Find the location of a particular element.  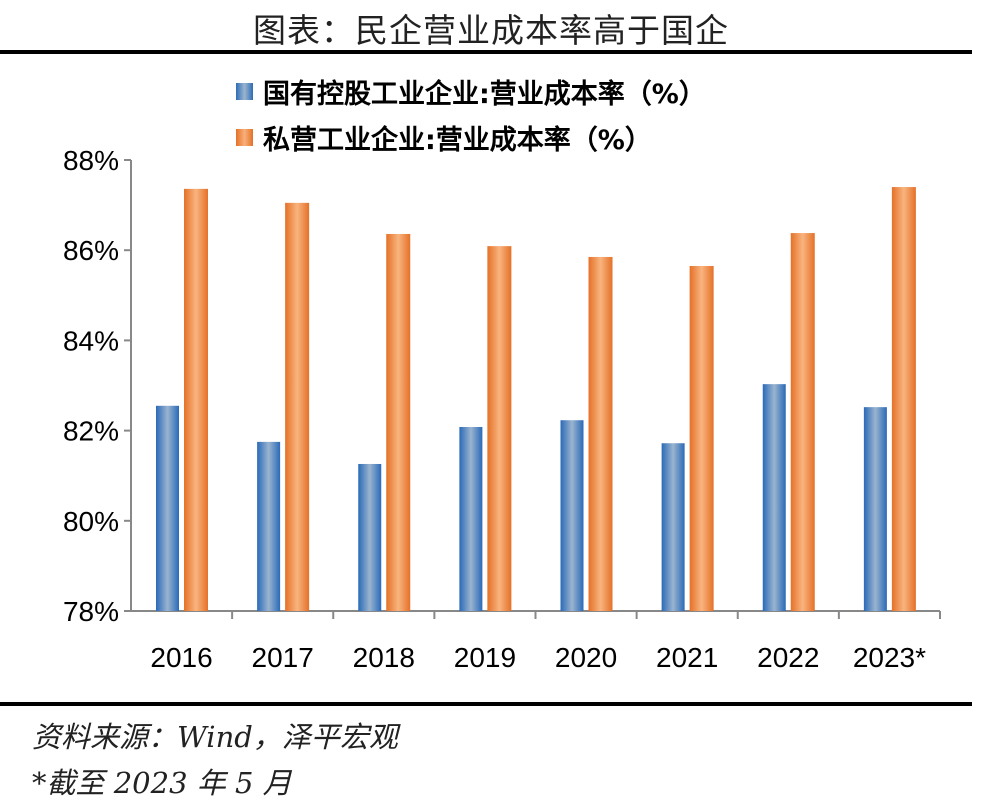

bar-state-owned-2019 is located at coordinates (471, 518).